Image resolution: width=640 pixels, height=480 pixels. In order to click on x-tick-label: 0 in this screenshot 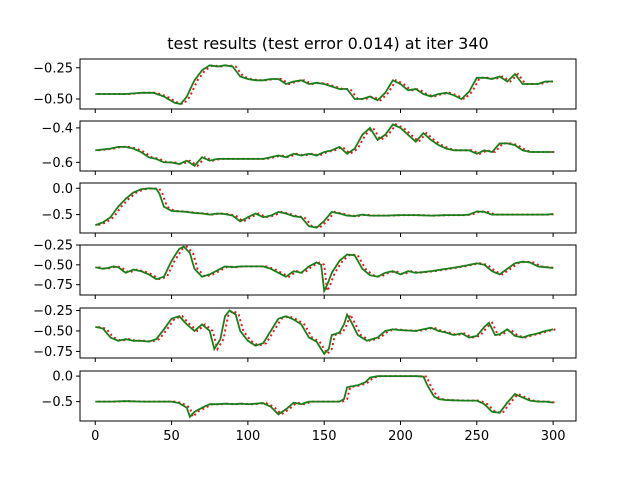, I will do `click(95, 436)`.